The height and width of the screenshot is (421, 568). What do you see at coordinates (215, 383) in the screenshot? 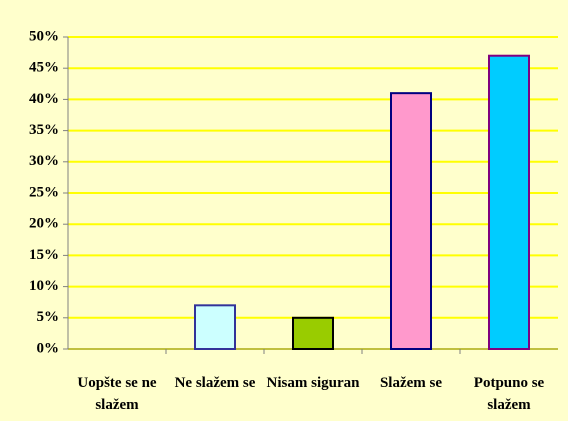
I see `x-tick-label: Ne slažem se` at bounding box center [215, 383].